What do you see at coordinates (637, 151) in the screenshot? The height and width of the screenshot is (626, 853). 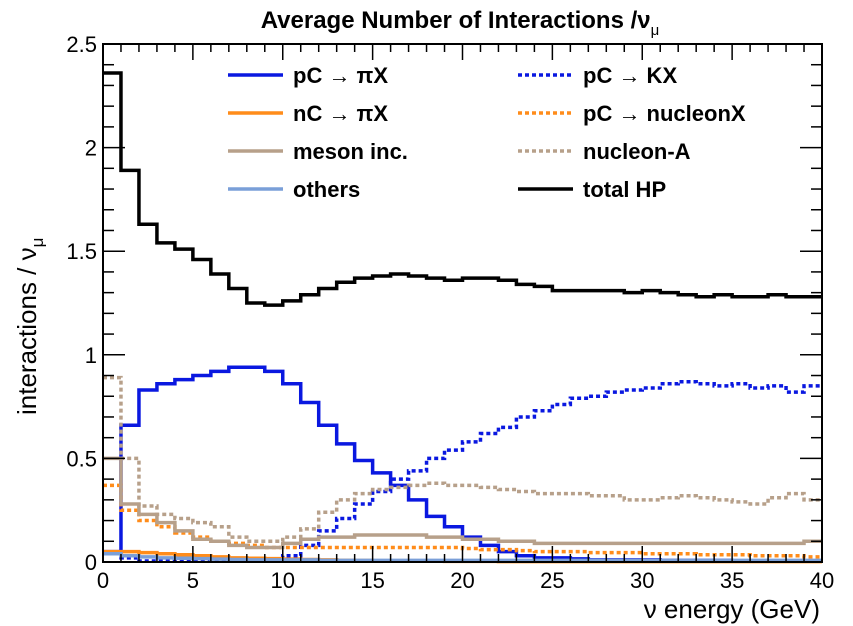 I see `legend-label-nucleon-a: nucleon-A` at bounding box center [637, 151].